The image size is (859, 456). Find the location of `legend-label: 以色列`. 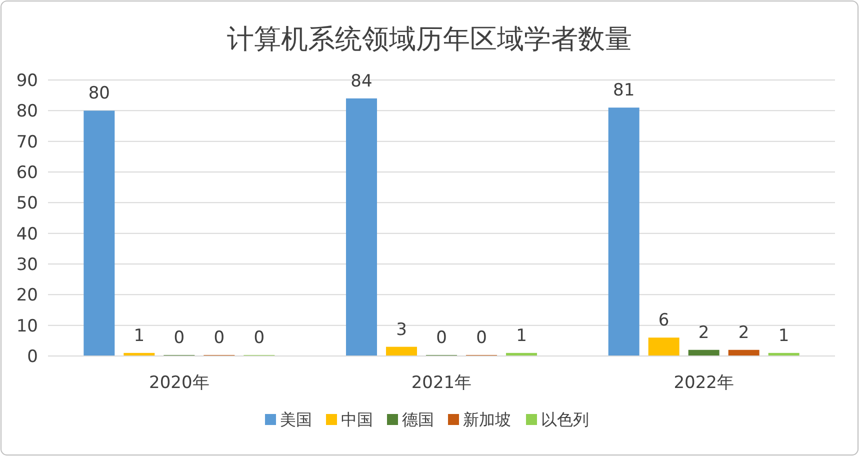

legend-label: 以色列 is located at coordinates (565, 419).